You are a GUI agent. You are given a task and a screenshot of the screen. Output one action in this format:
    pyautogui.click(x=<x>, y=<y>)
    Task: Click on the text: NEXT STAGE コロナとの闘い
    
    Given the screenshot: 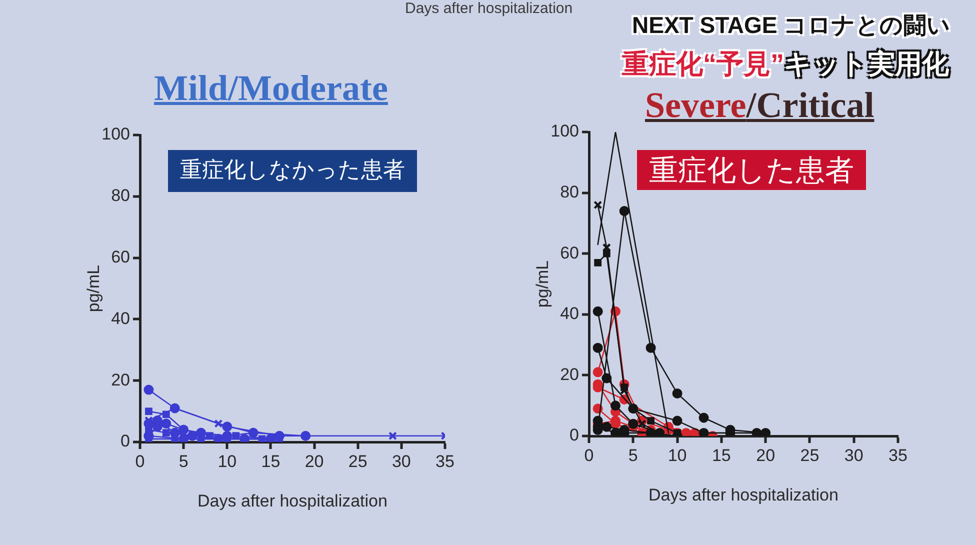 What is the action you would take?
    pyautogui.click(x=791, y=25)
    